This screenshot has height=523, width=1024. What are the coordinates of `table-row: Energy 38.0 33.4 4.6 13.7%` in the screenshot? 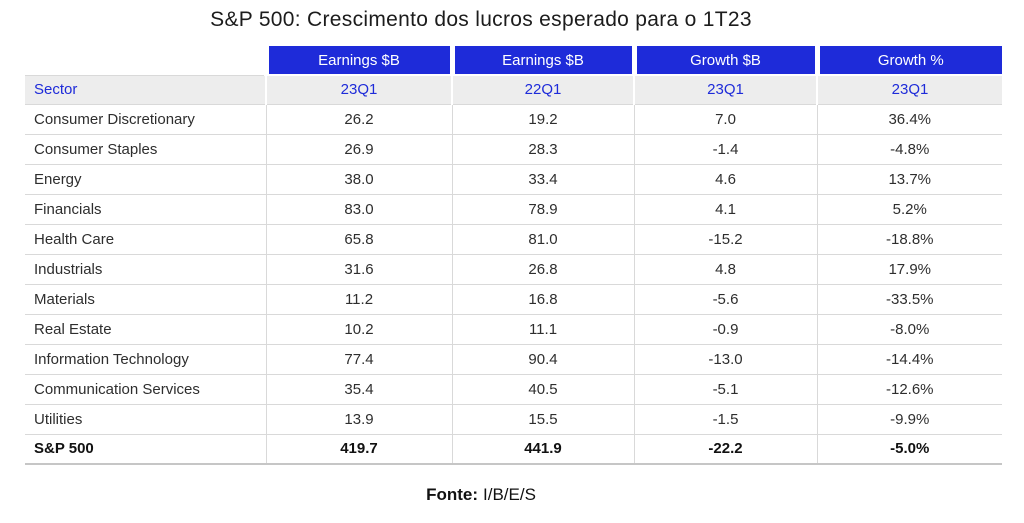 It's located at (513, 178).